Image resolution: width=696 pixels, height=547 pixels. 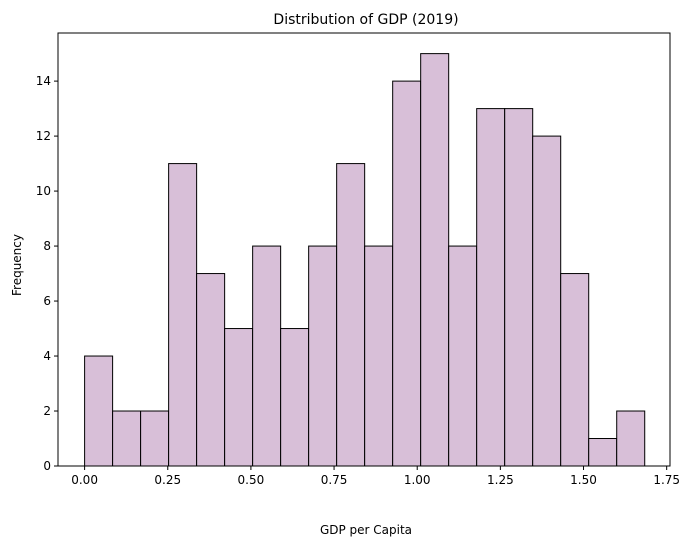 What do you see at coordinates (365, 20) in the screenshot?
I see `chart-title: Distribution of GDP (2019)` at bounding box center [365, 20].